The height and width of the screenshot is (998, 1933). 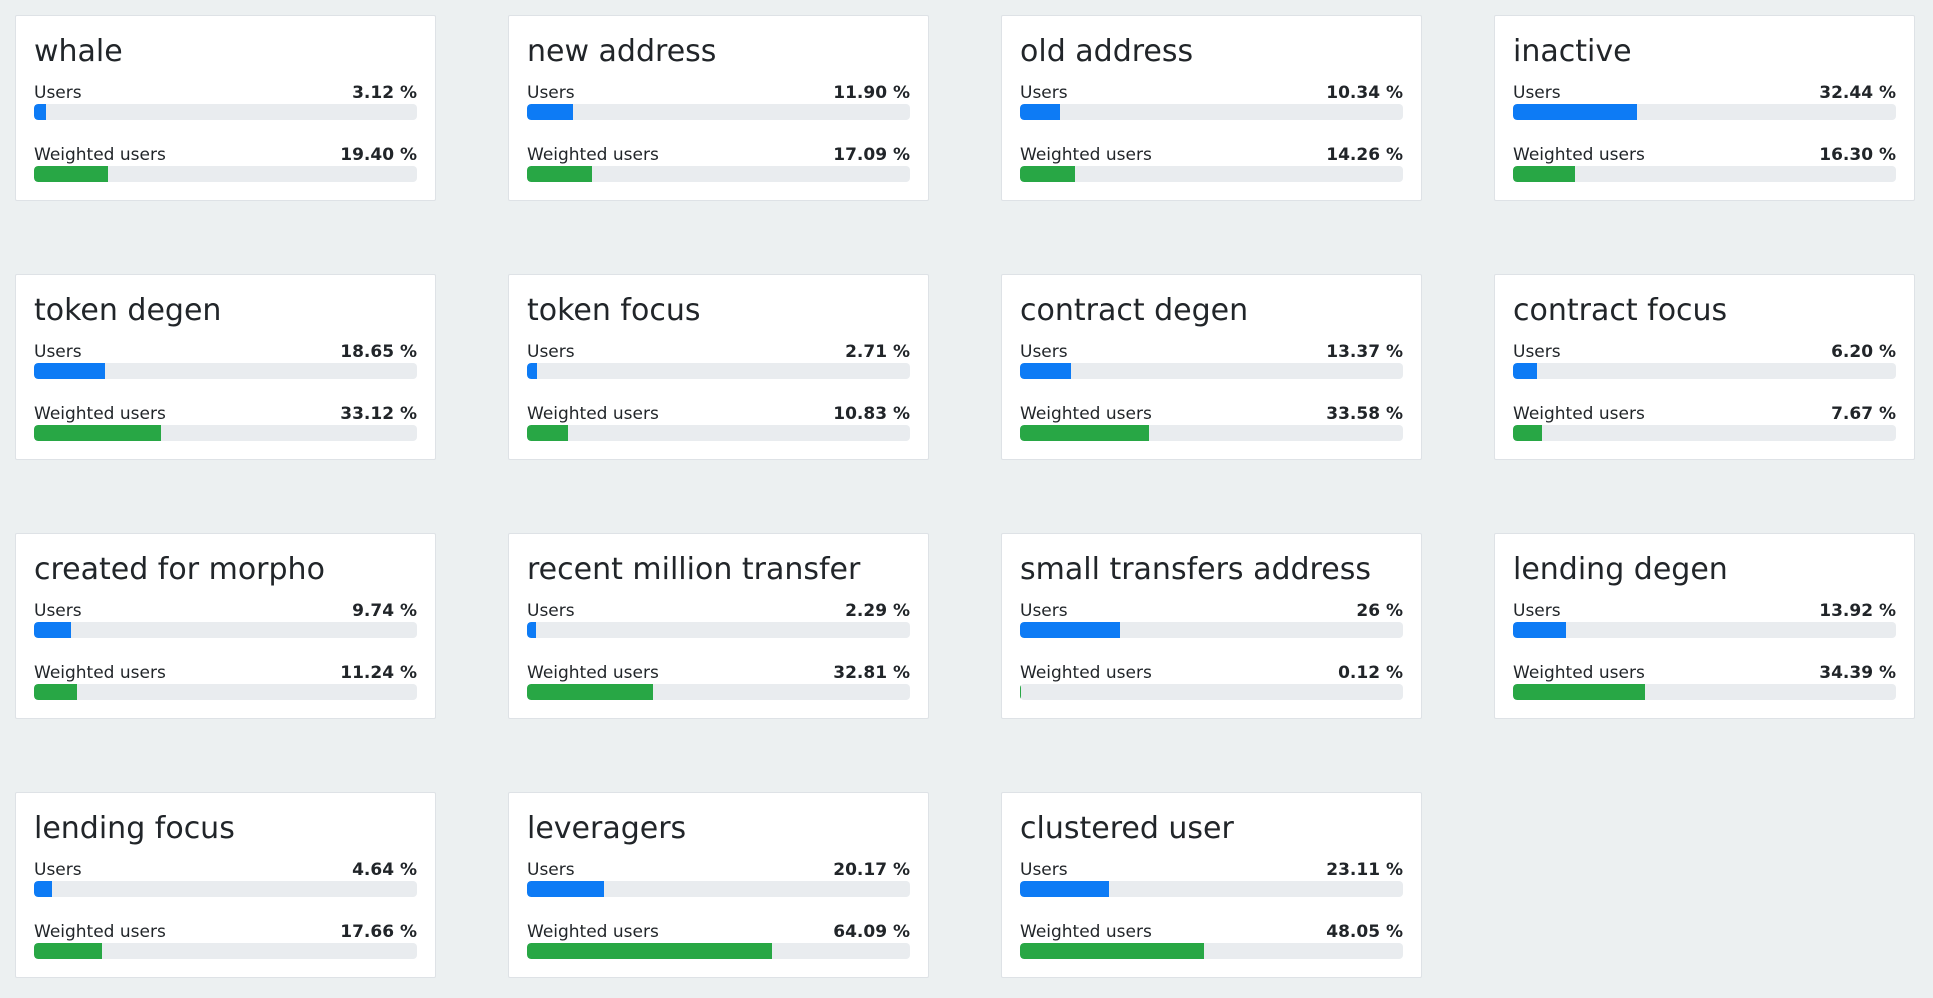 What do you see at coordinates (1211, 880) in the screenshot?
I see `users-metric: Users 23.11 %` at bounding box center [1211, 880].